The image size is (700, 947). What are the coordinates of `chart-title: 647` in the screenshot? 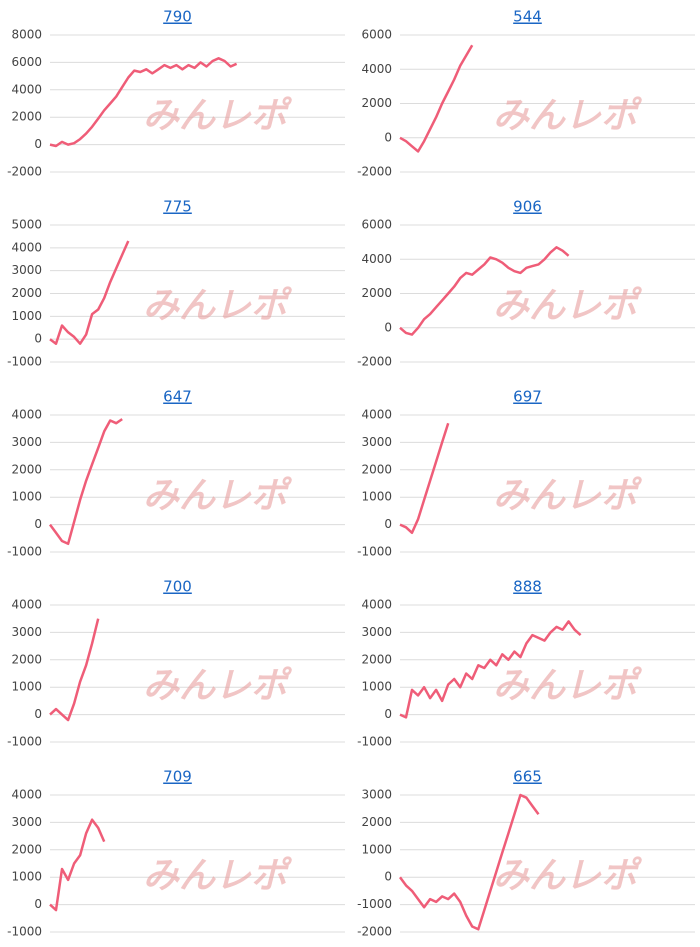 It's located at (177, 397).